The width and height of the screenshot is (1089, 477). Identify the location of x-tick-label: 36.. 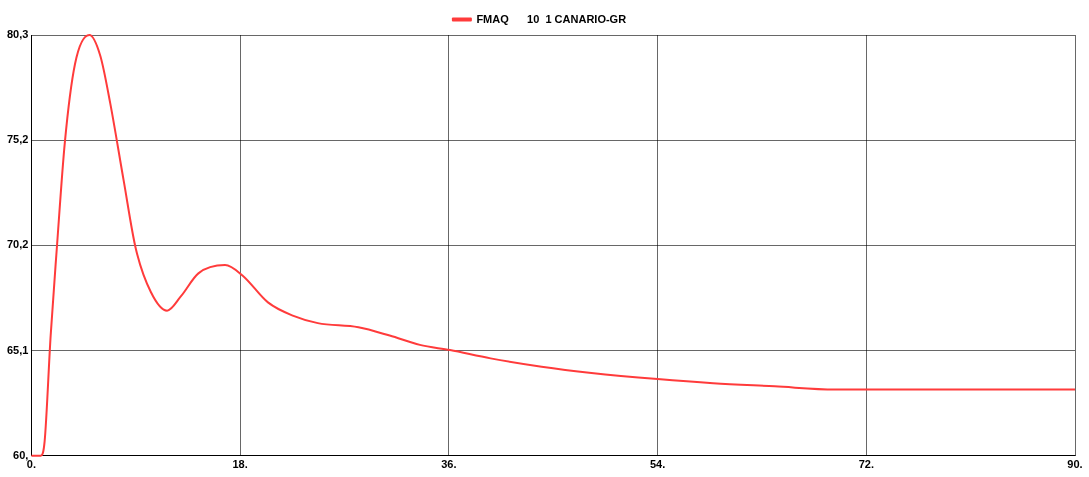
(449, 464).